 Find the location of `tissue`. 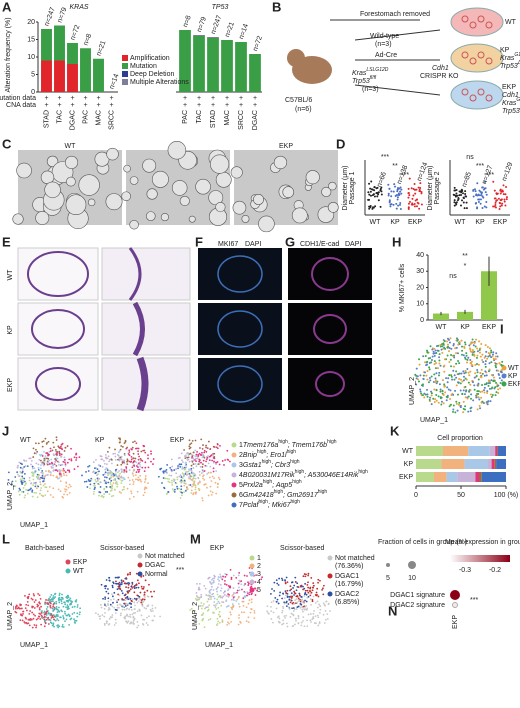

tissue is located at coordinates (135, 274).